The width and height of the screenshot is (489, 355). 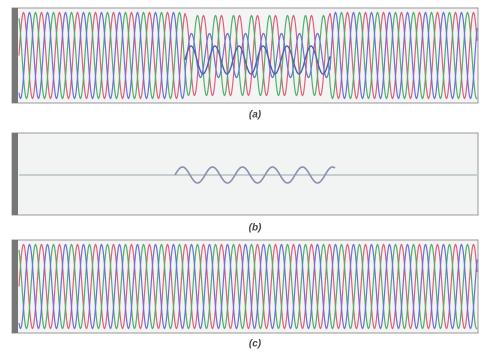 I want to click on waveforms, so click(x=248, y=175).